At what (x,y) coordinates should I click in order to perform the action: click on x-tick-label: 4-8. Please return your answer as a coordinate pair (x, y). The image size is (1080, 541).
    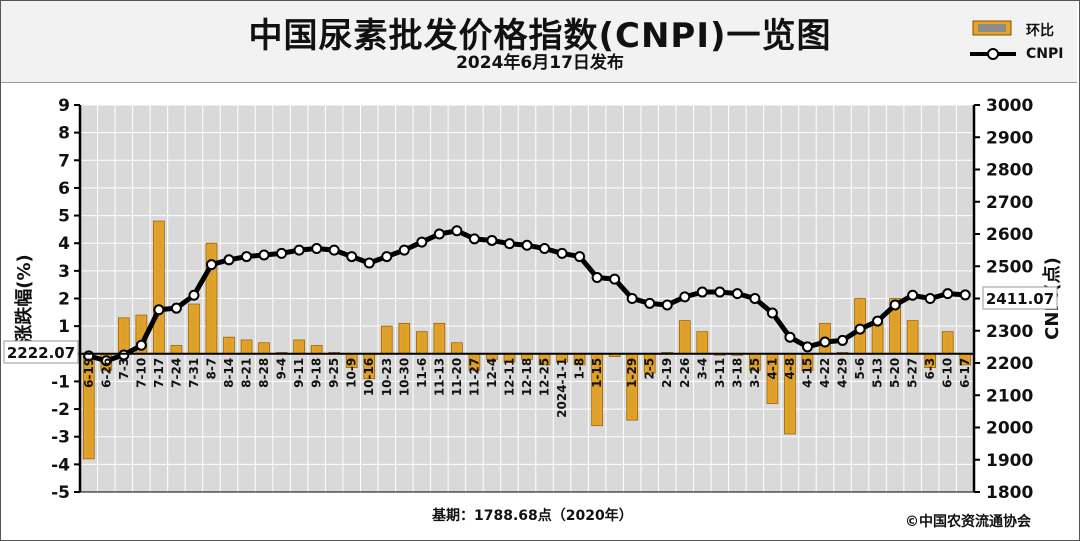
    Looking at the image, I should click on (790, 369).